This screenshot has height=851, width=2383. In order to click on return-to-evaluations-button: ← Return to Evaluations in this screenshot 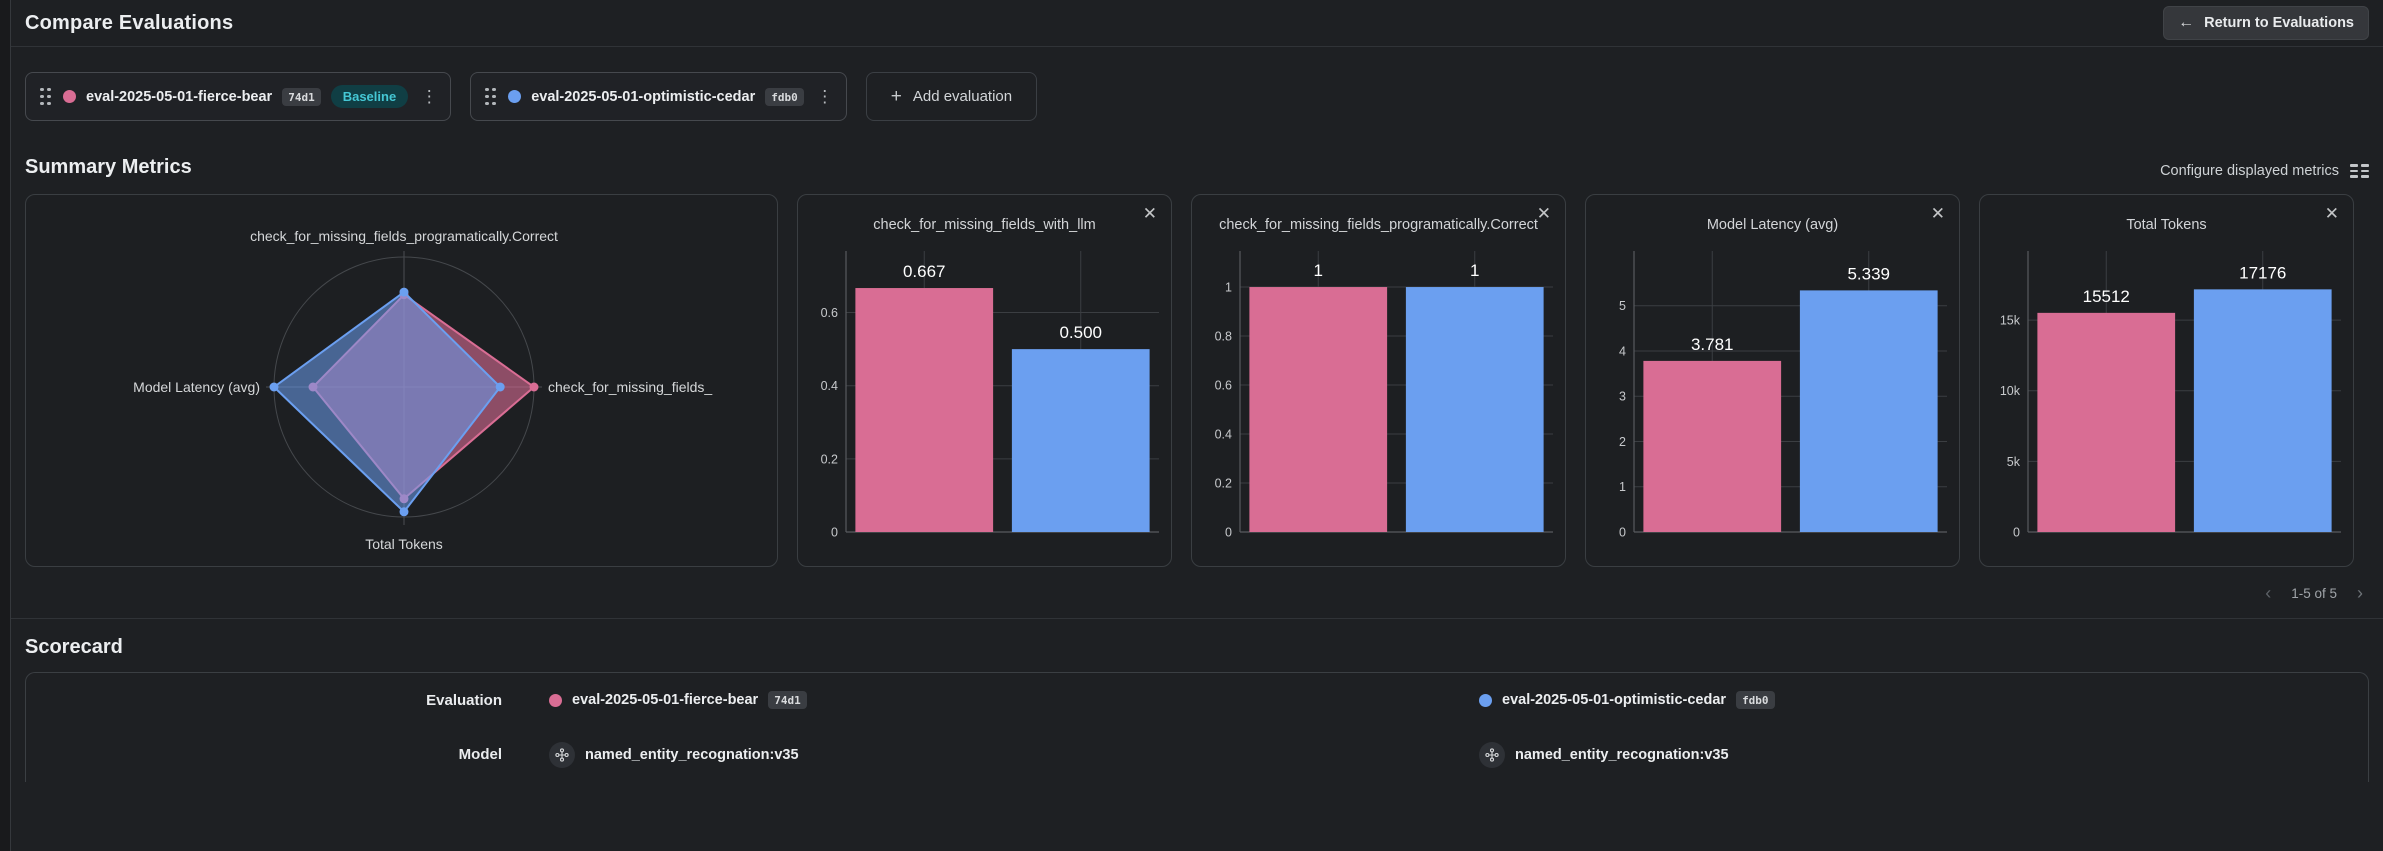, I will do `click(2266, 23)`.